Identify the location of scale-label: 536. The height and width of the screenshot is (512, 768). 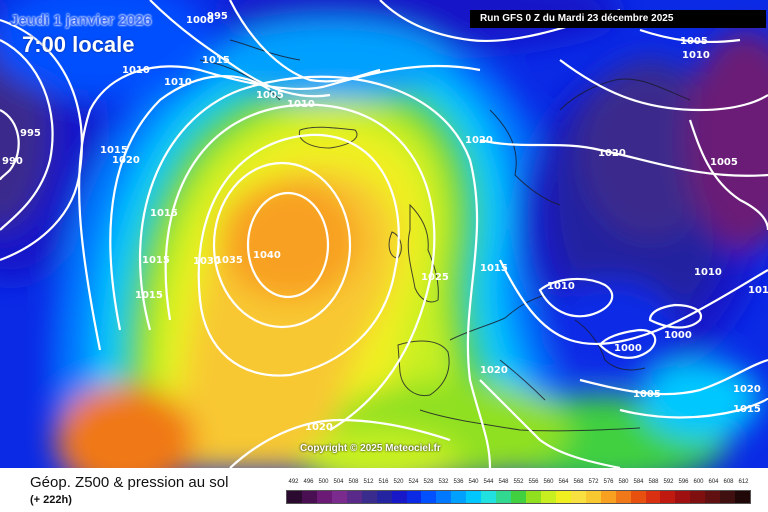
(458, 482).